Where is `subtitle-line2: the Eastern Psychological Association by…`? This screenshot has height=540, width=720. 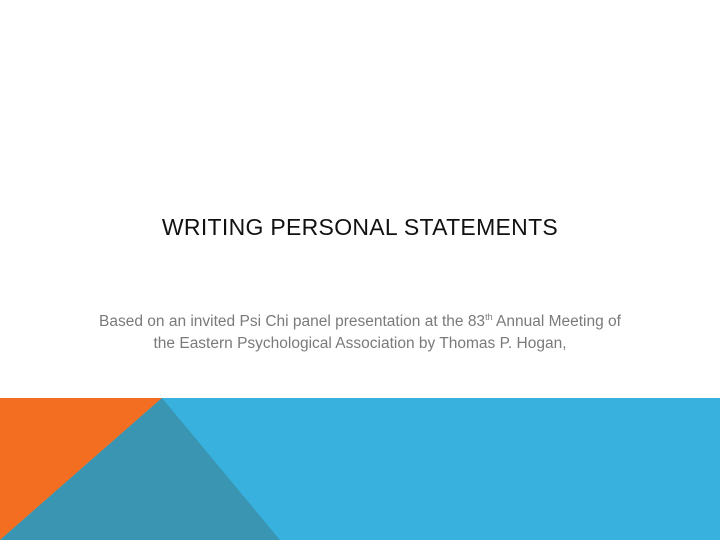 subtitle-line2: the Eastern Psychological Association by… is located at coordinates (360, 343).